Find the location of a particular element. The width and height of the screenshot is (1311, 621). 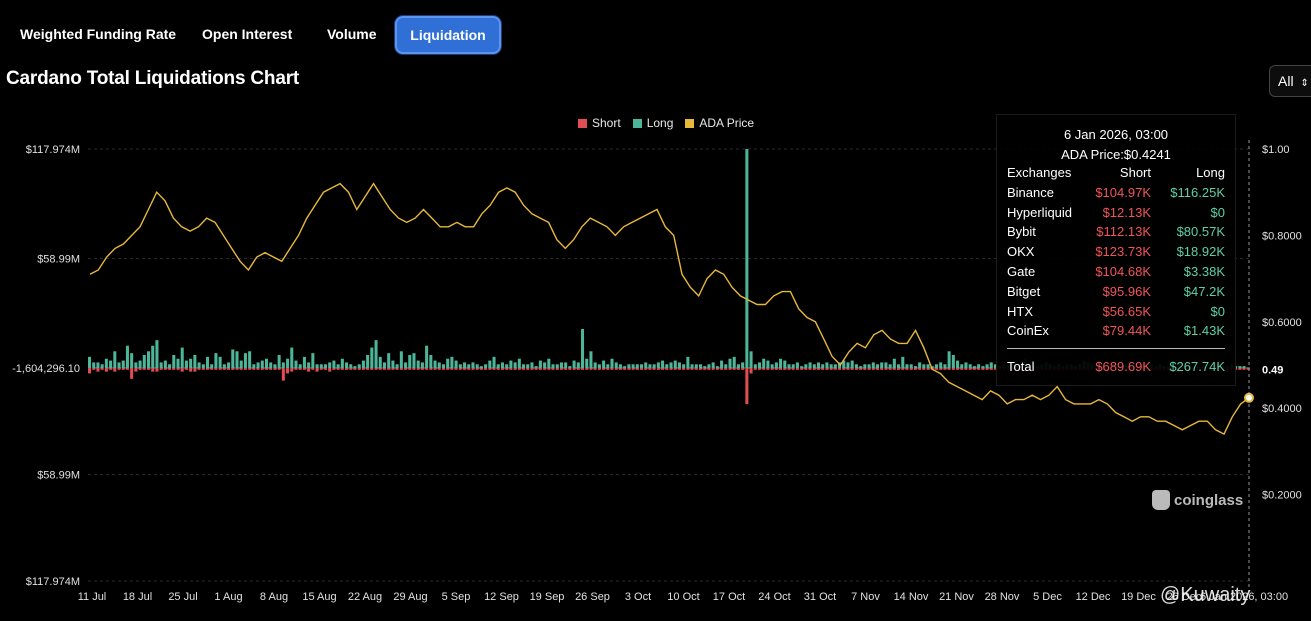

tooltip-long: $116.25K is located at coordinates (1197, 192).